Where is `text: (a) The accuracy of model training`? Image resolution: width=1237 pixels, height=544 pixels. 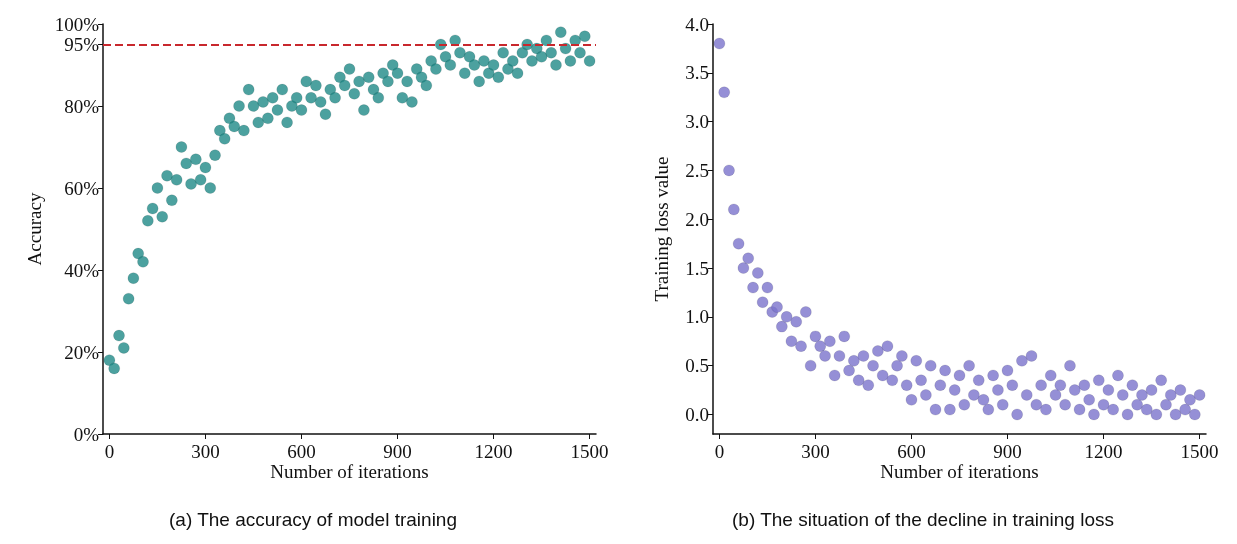
text: (a) The accuracy of model training is located at coordinates (313, 519).